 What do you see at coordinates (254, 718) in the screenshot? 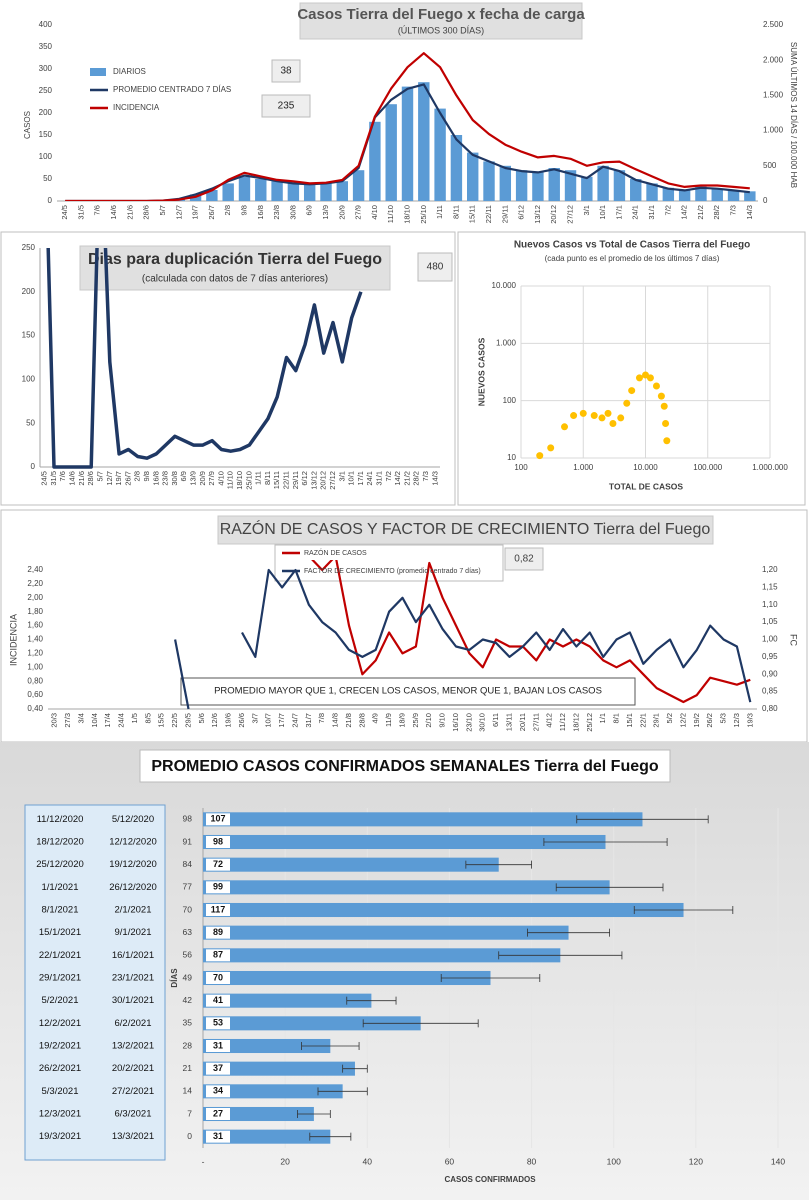
I see `x-tick-label: 3/7` at bounding box center [254, 718].